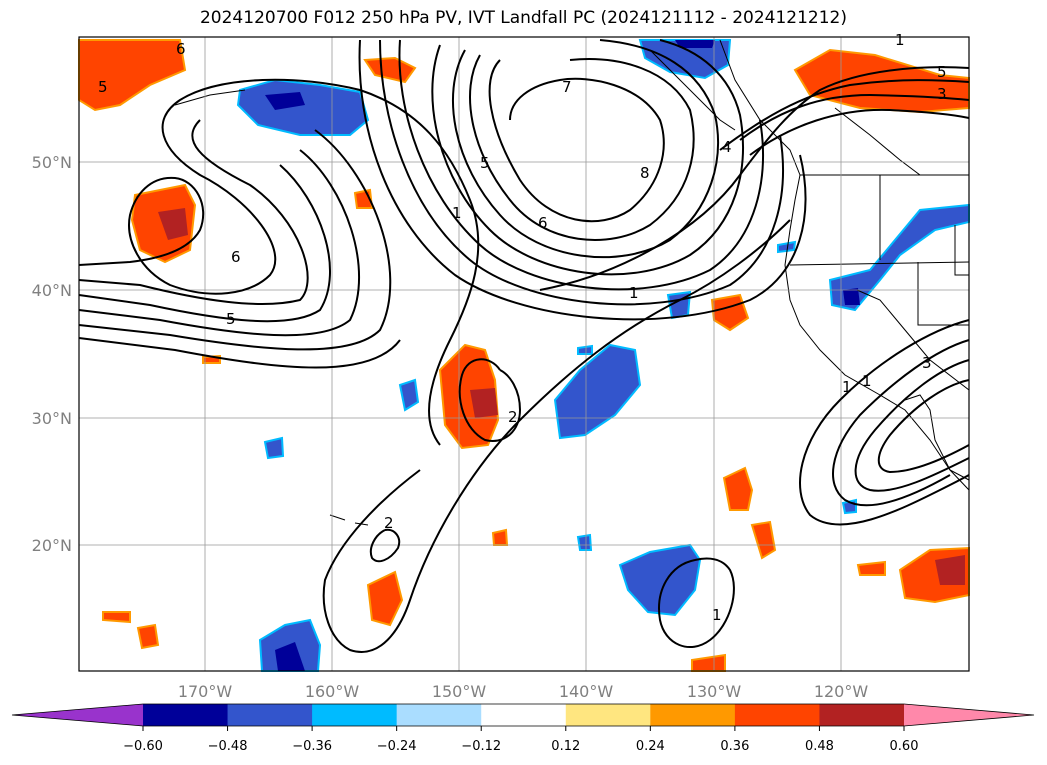 The width and height of the screenshot is (1047, 765). What do you see at coordinates (969, 715) in the screenshot?
I see `colorbar-extend-high` at bounding box center [969, 715].